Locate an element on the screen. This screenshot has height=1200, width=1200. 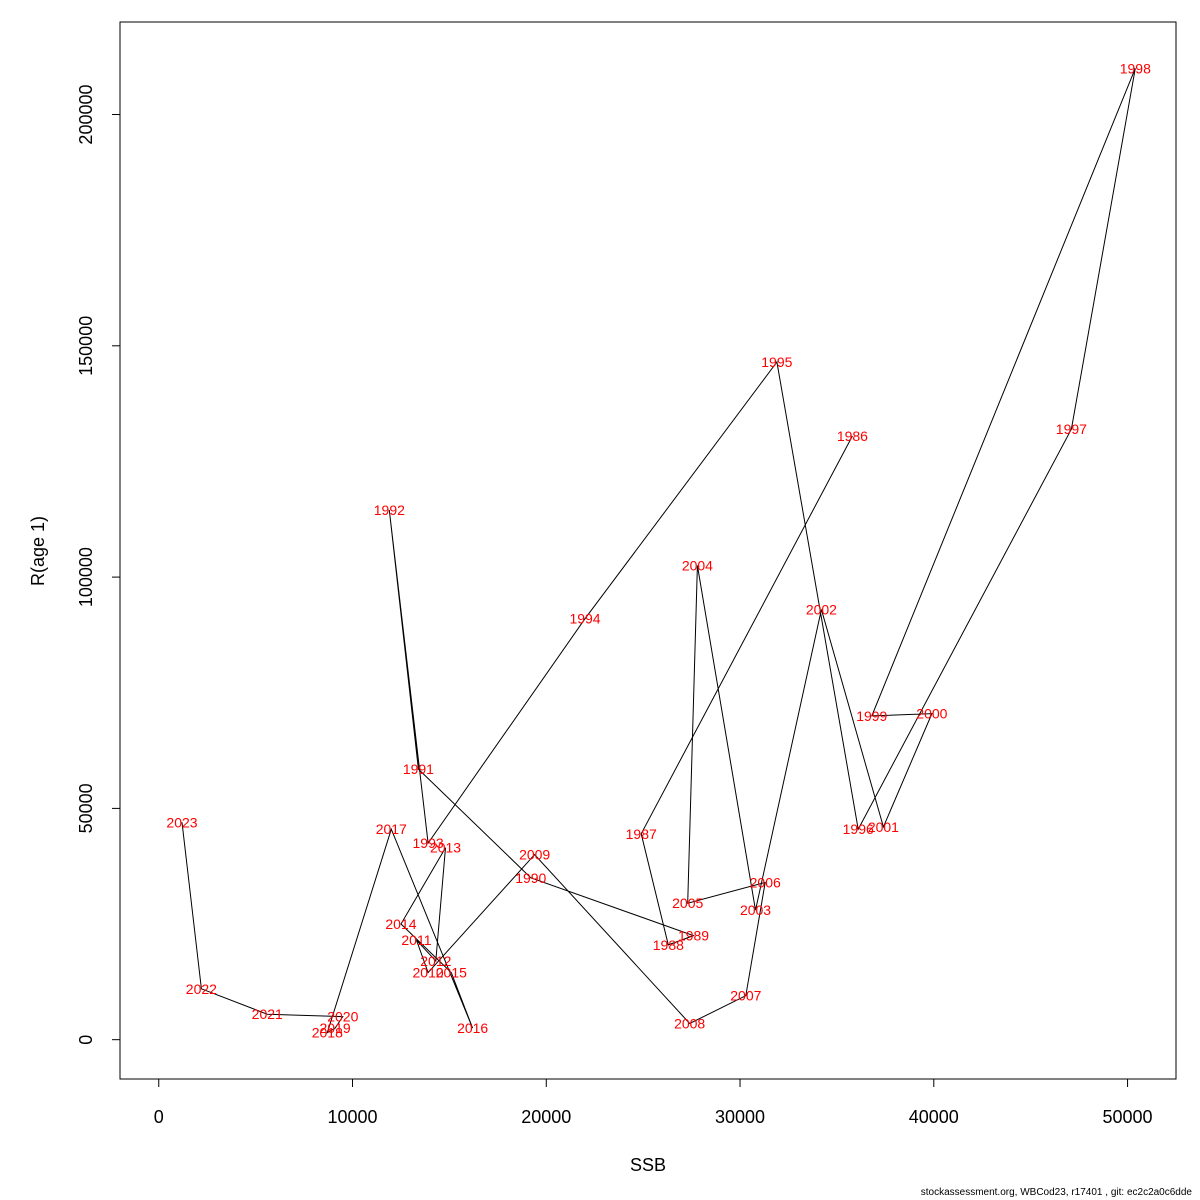
point-label-2023: 2023 is located at coordinates (181, 822).